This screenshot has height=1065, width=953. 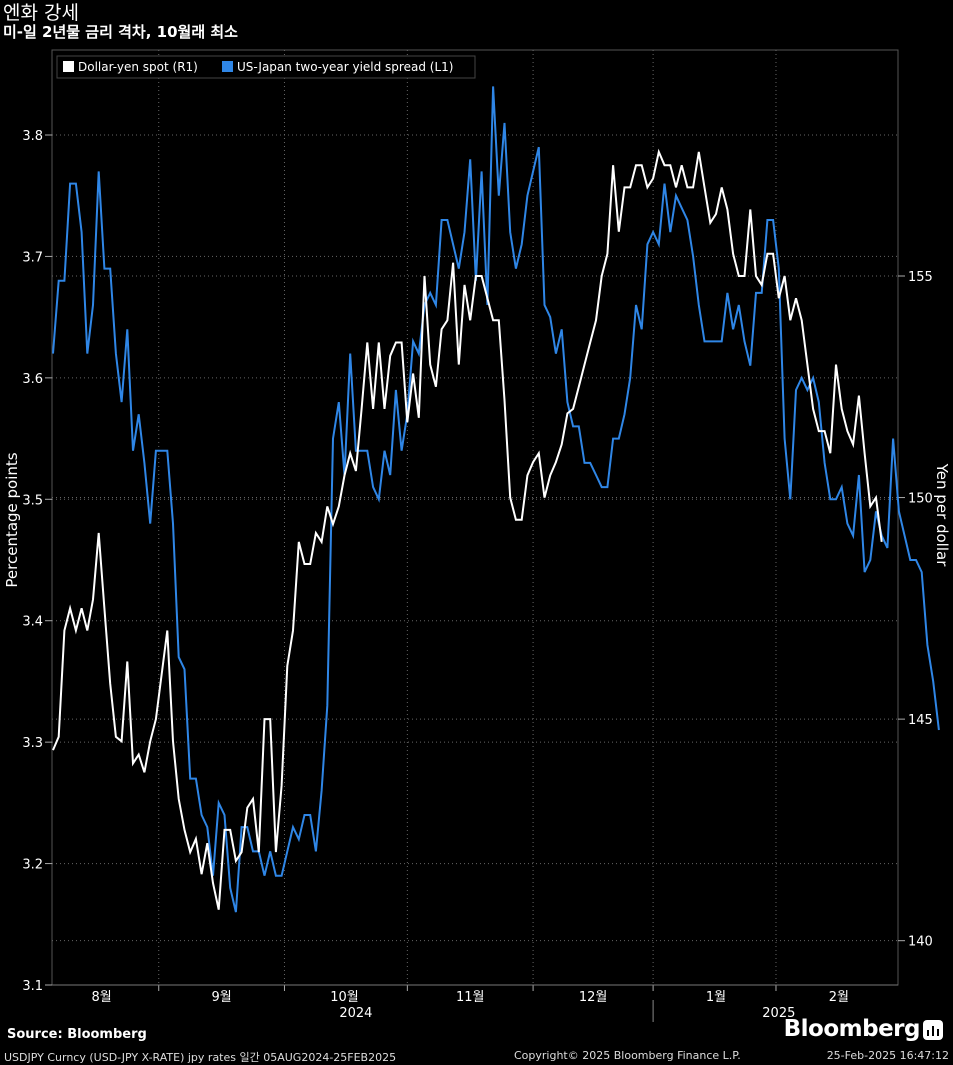 I want to click on left-tick-label: 3.4, so click(x=32, y=622).